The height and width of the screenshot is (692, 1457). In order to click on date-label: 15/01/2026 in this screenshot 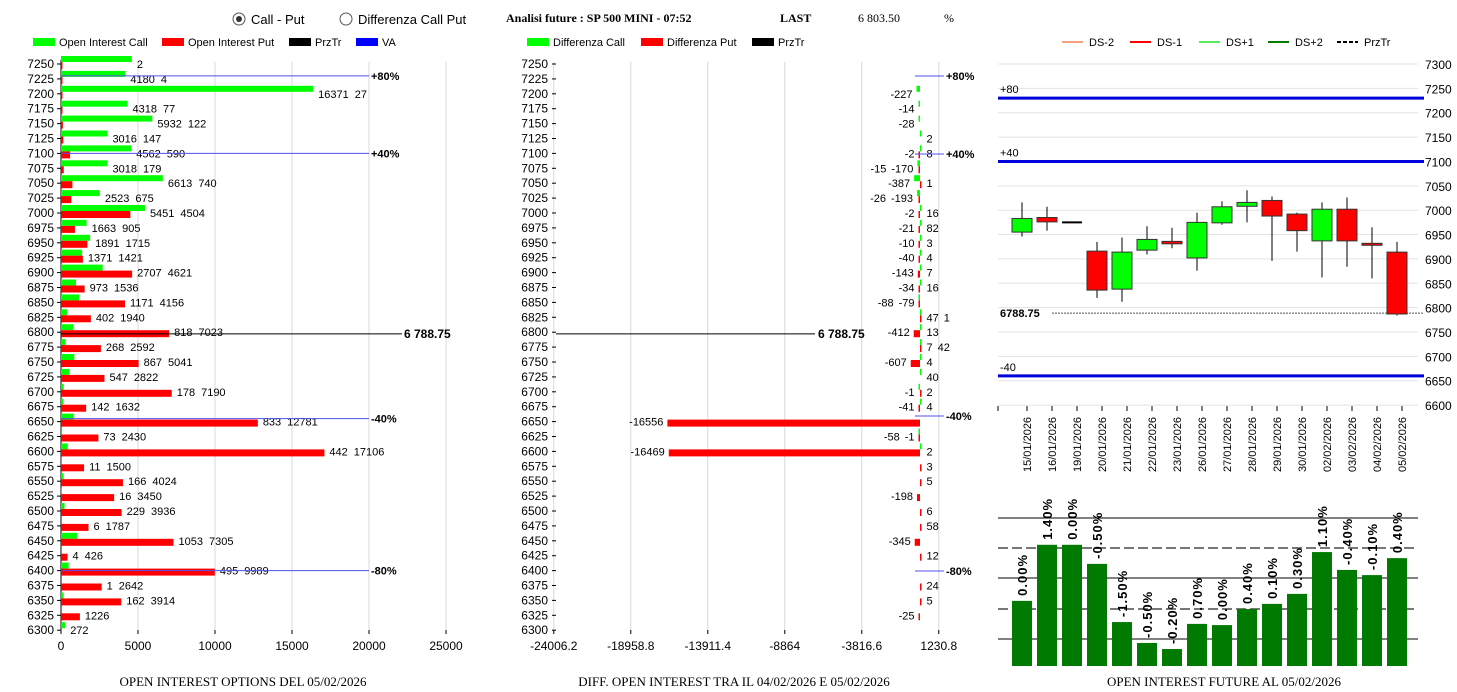, I will do `click(1028, 444)`.